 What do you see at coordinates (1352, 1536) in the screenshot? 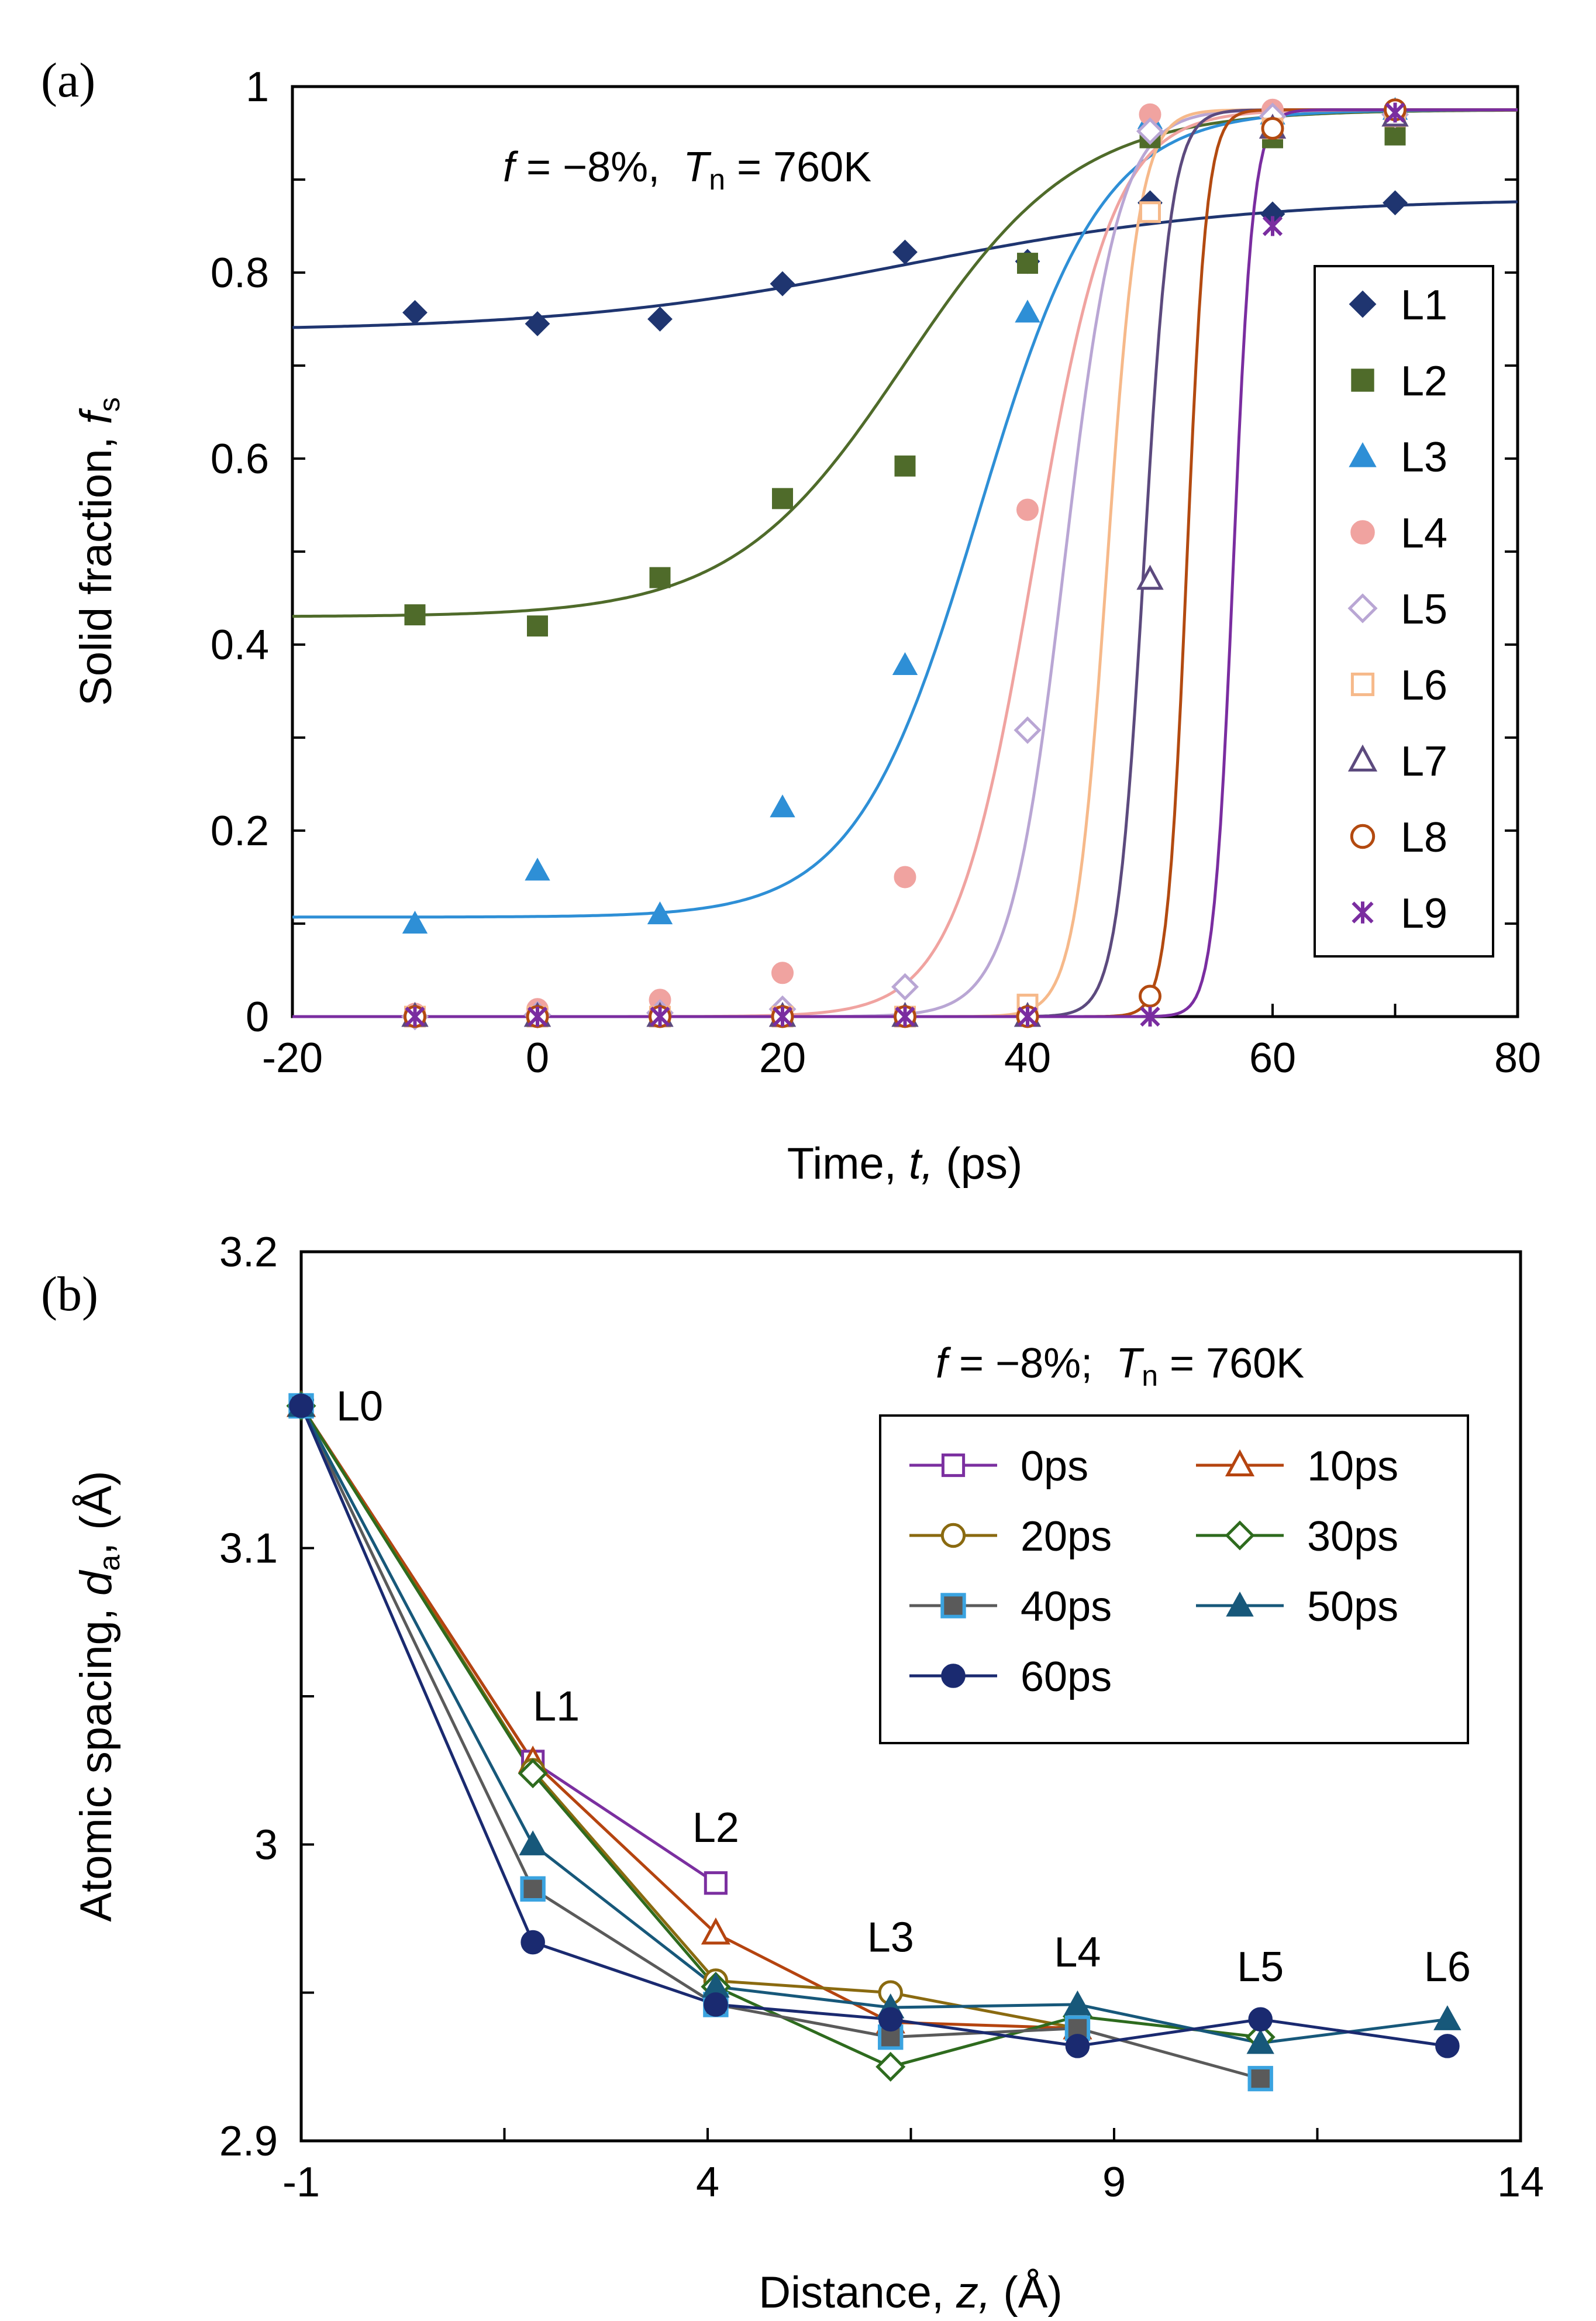
I see `legend-label: 30ps` at bounding box center [1352, 1536].